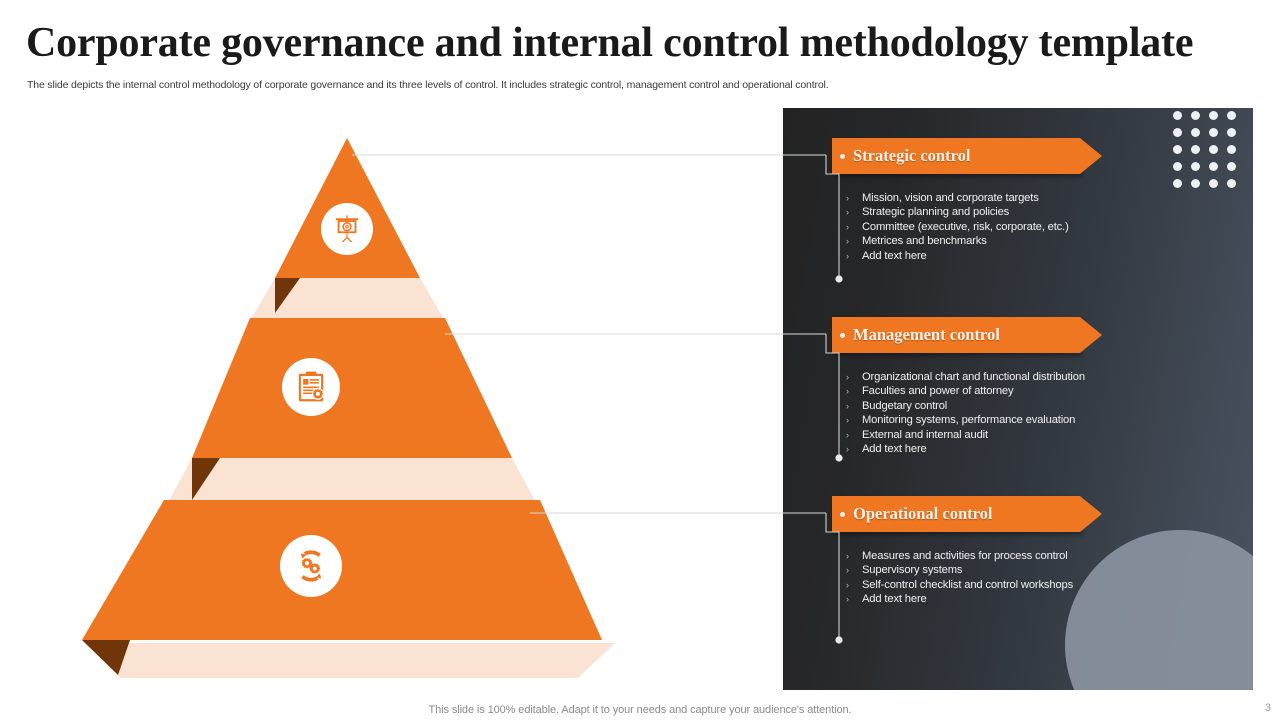 The width and height of the screenshot is (1280, 720). Describe the element at coordinates (106, 657) in the screenshot. I see `pyramid-fold-bottom` at that location.